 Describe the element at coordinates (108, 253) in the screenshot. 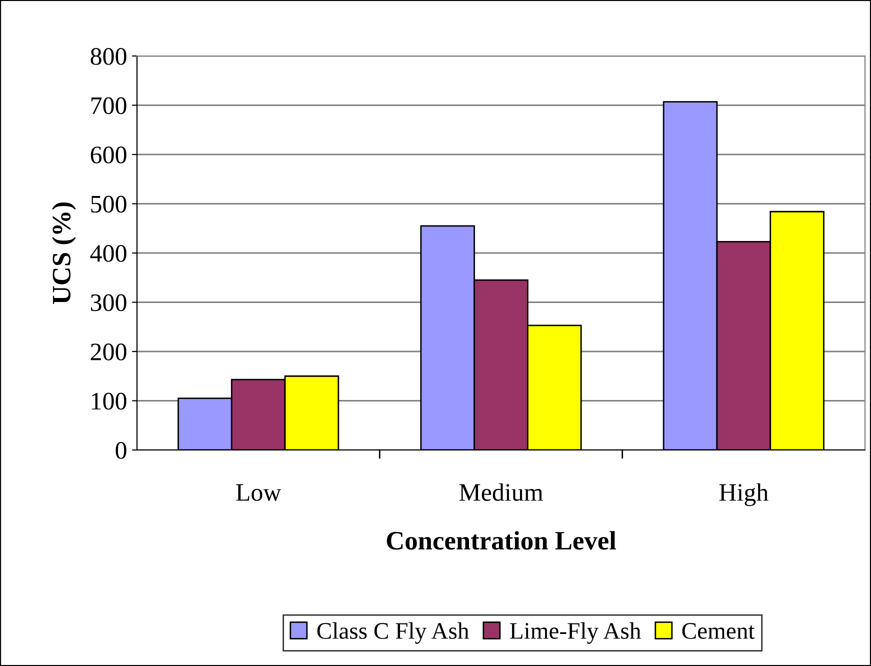

I see `y-tick-label: 400` at that location.